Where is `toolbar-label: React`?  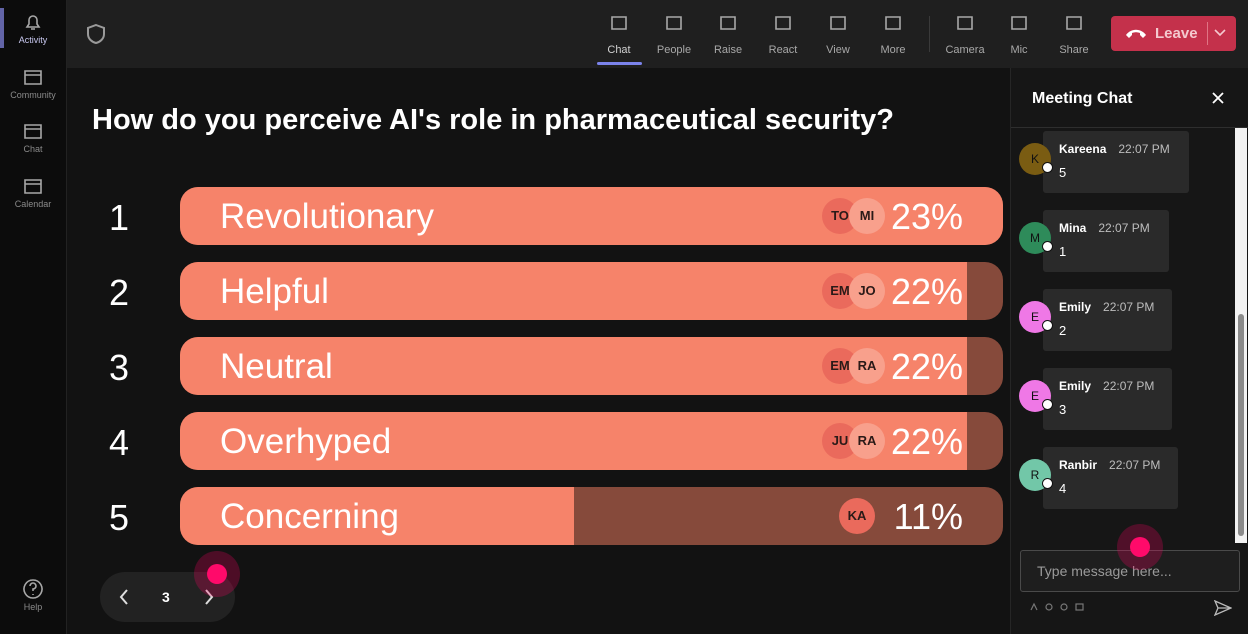 toolbar-label: React is located at coordinates (783, 50).